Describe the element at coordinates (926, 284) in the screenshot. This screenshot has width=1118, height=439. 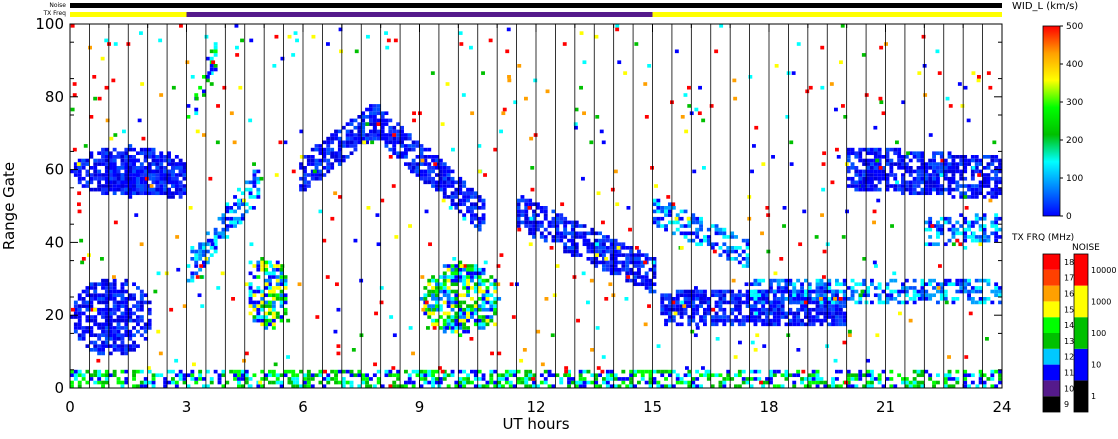
I see `data-cell-1905` at that location.